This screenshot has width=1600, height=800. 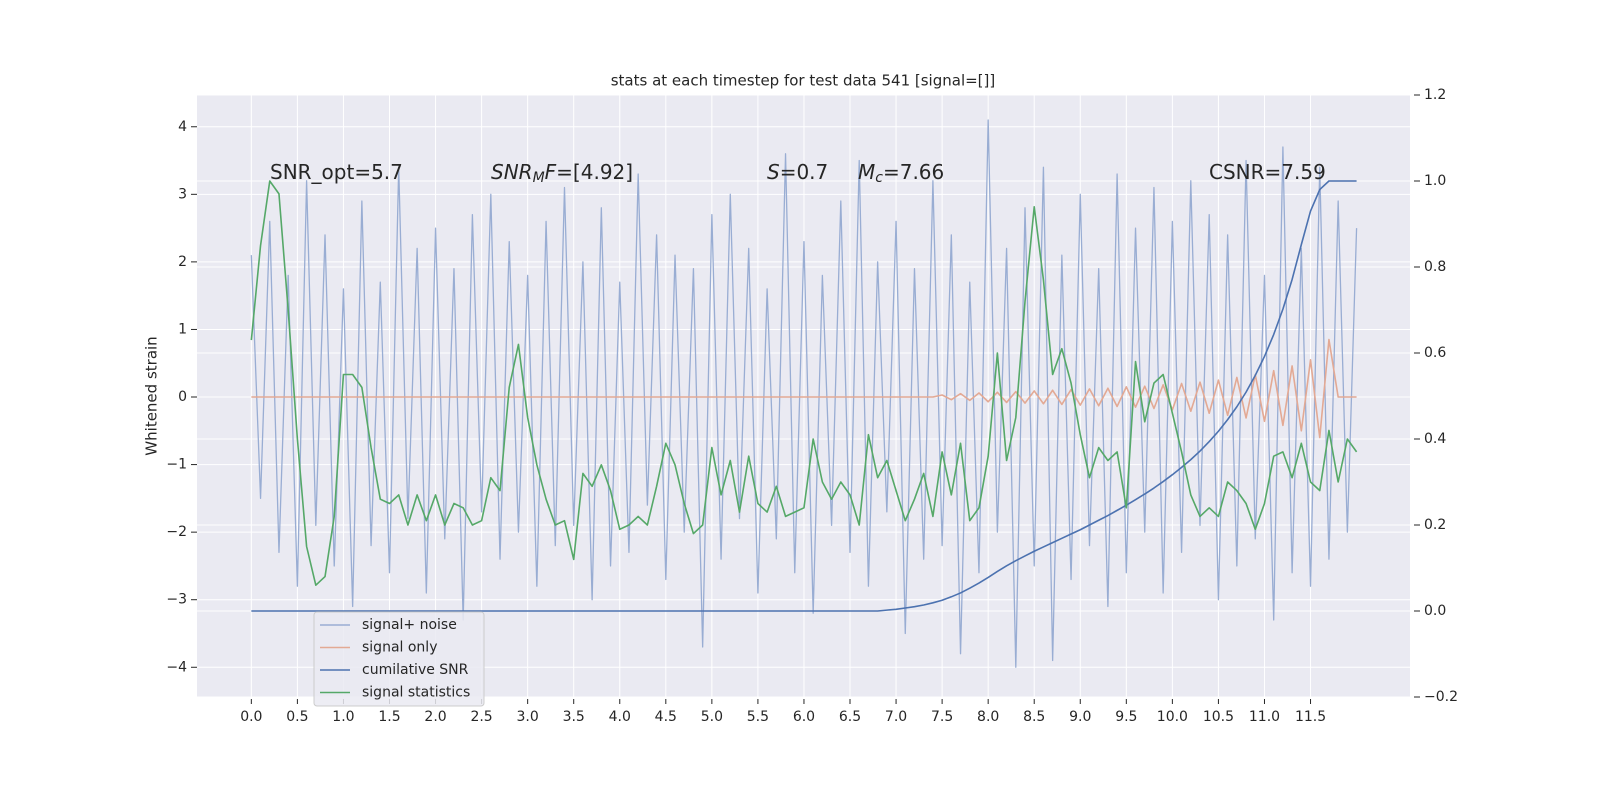 What do you see at coordinates (1126, 717) in the screenshot?
I see `x-tick-label: 9.5` at bounding box center [1126, 717].